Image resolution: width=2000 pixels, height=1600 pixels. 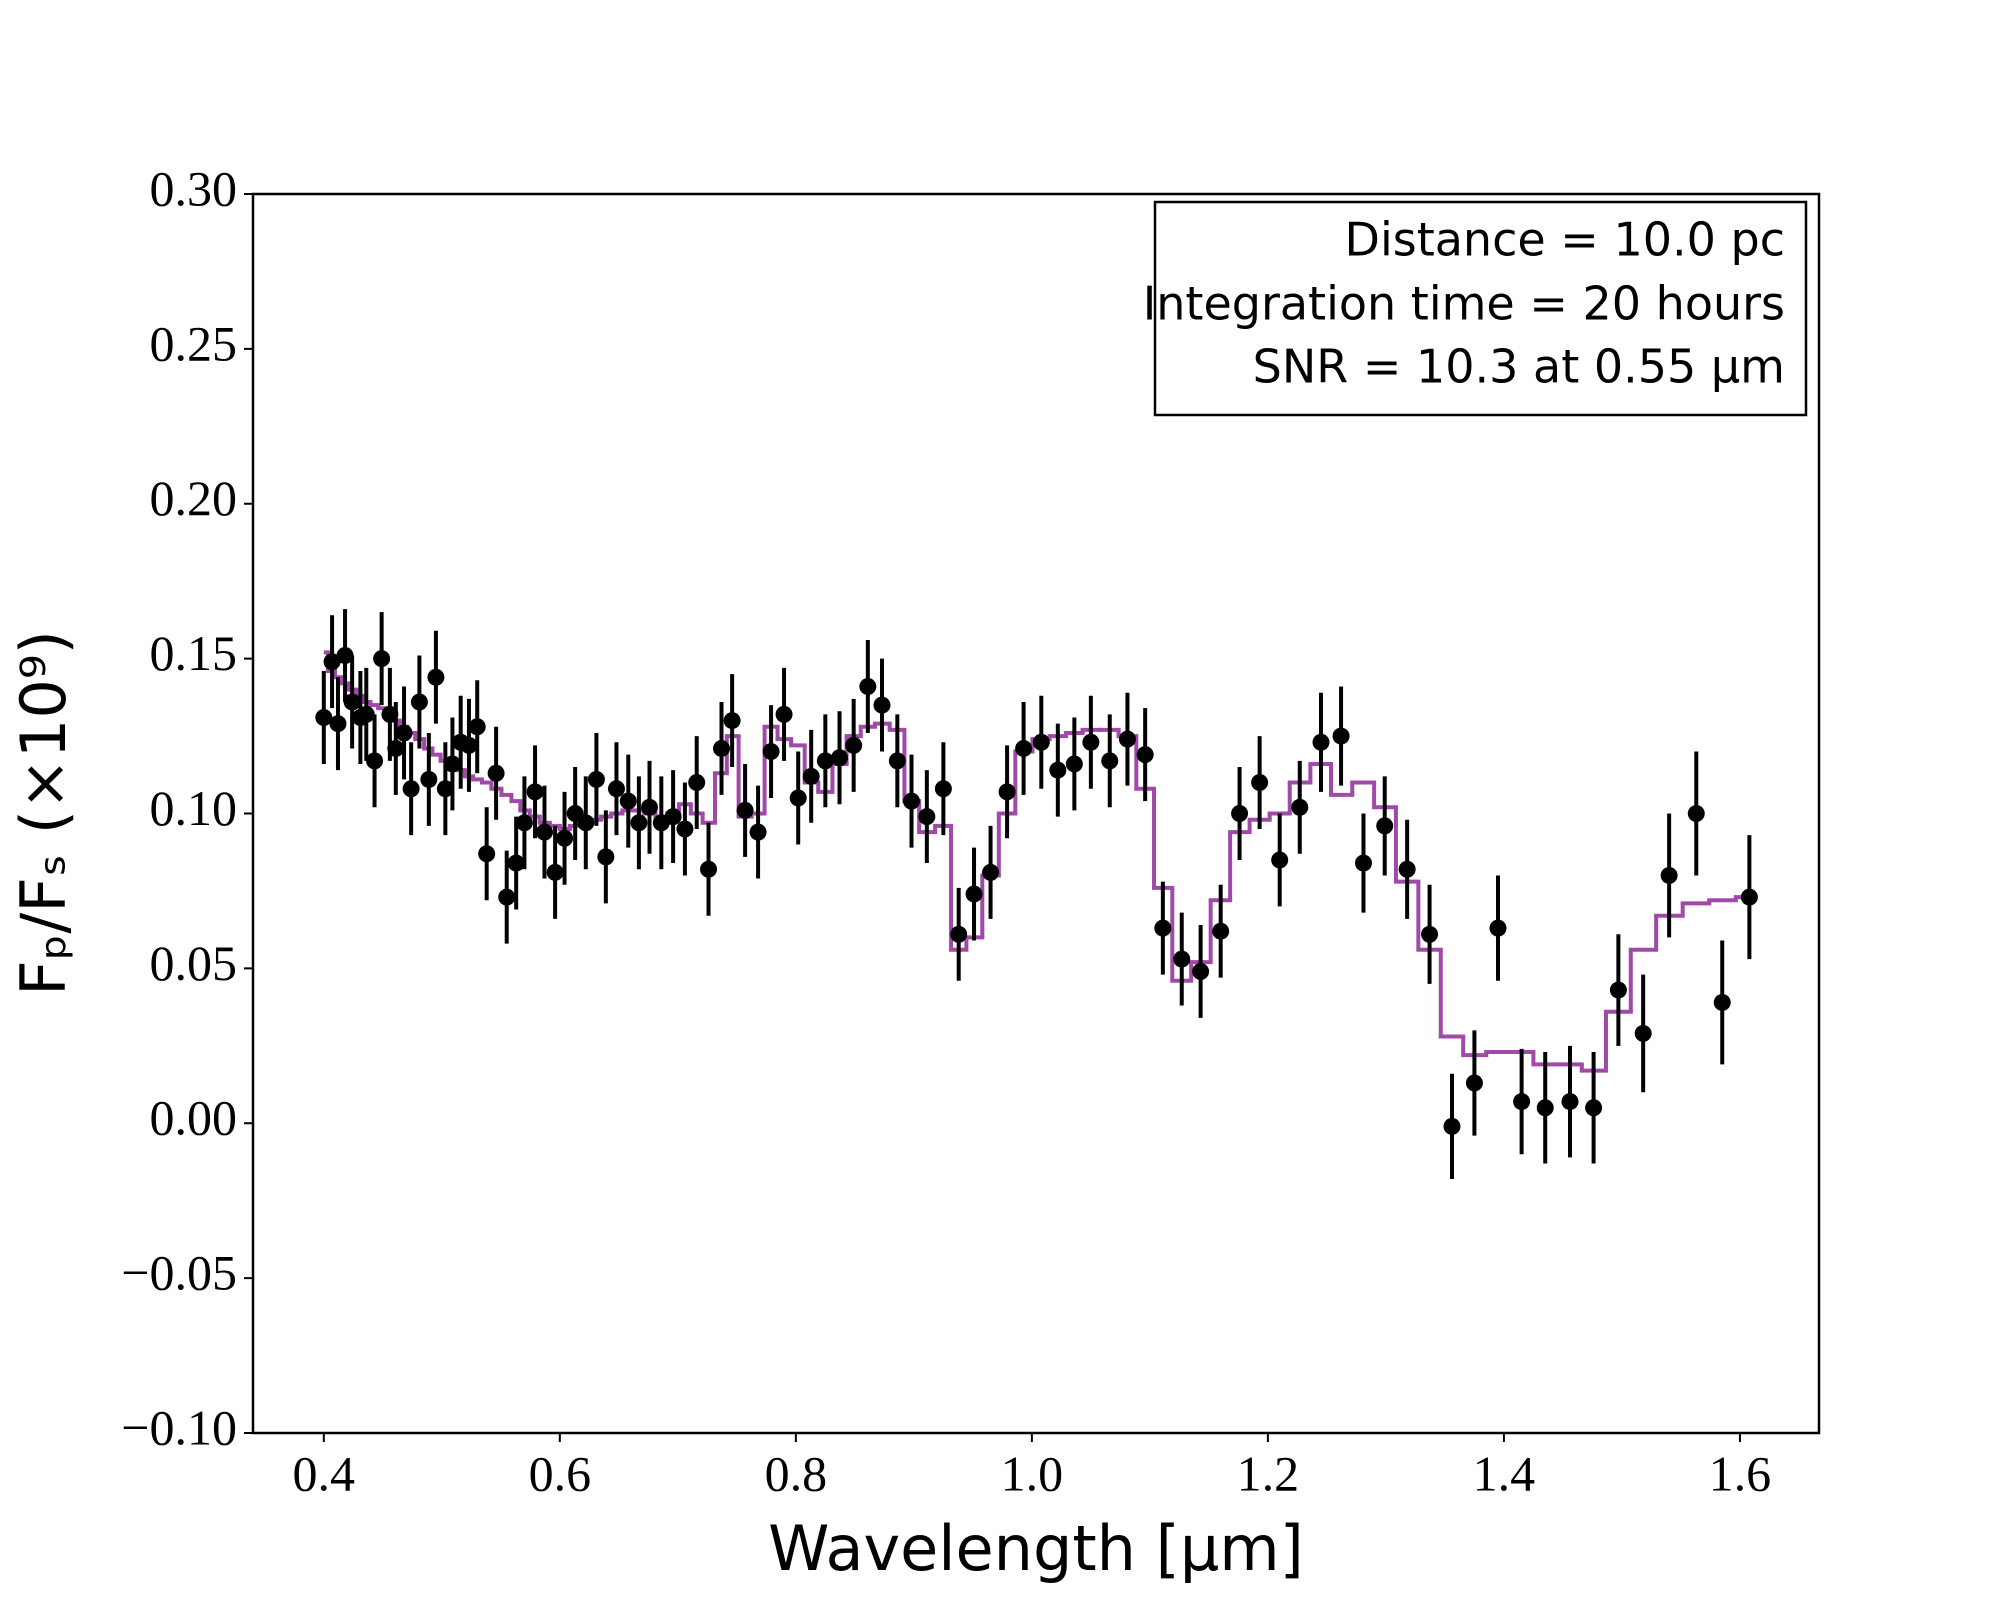 What do you see at coordinates (1464, 304) in the screenshot?
I see `annotation: Integration time = 20 hours` at bounding box center [1464, 304].